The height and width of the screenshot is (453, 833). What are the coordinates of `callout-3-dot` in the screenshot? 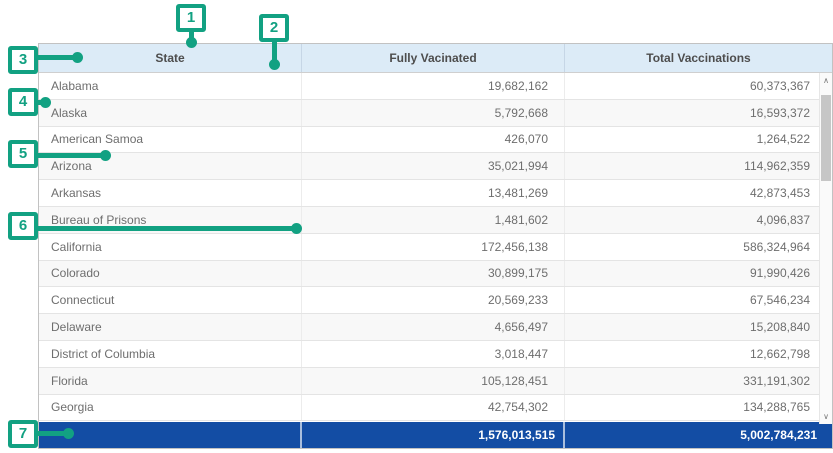 It's located at (77, 57).